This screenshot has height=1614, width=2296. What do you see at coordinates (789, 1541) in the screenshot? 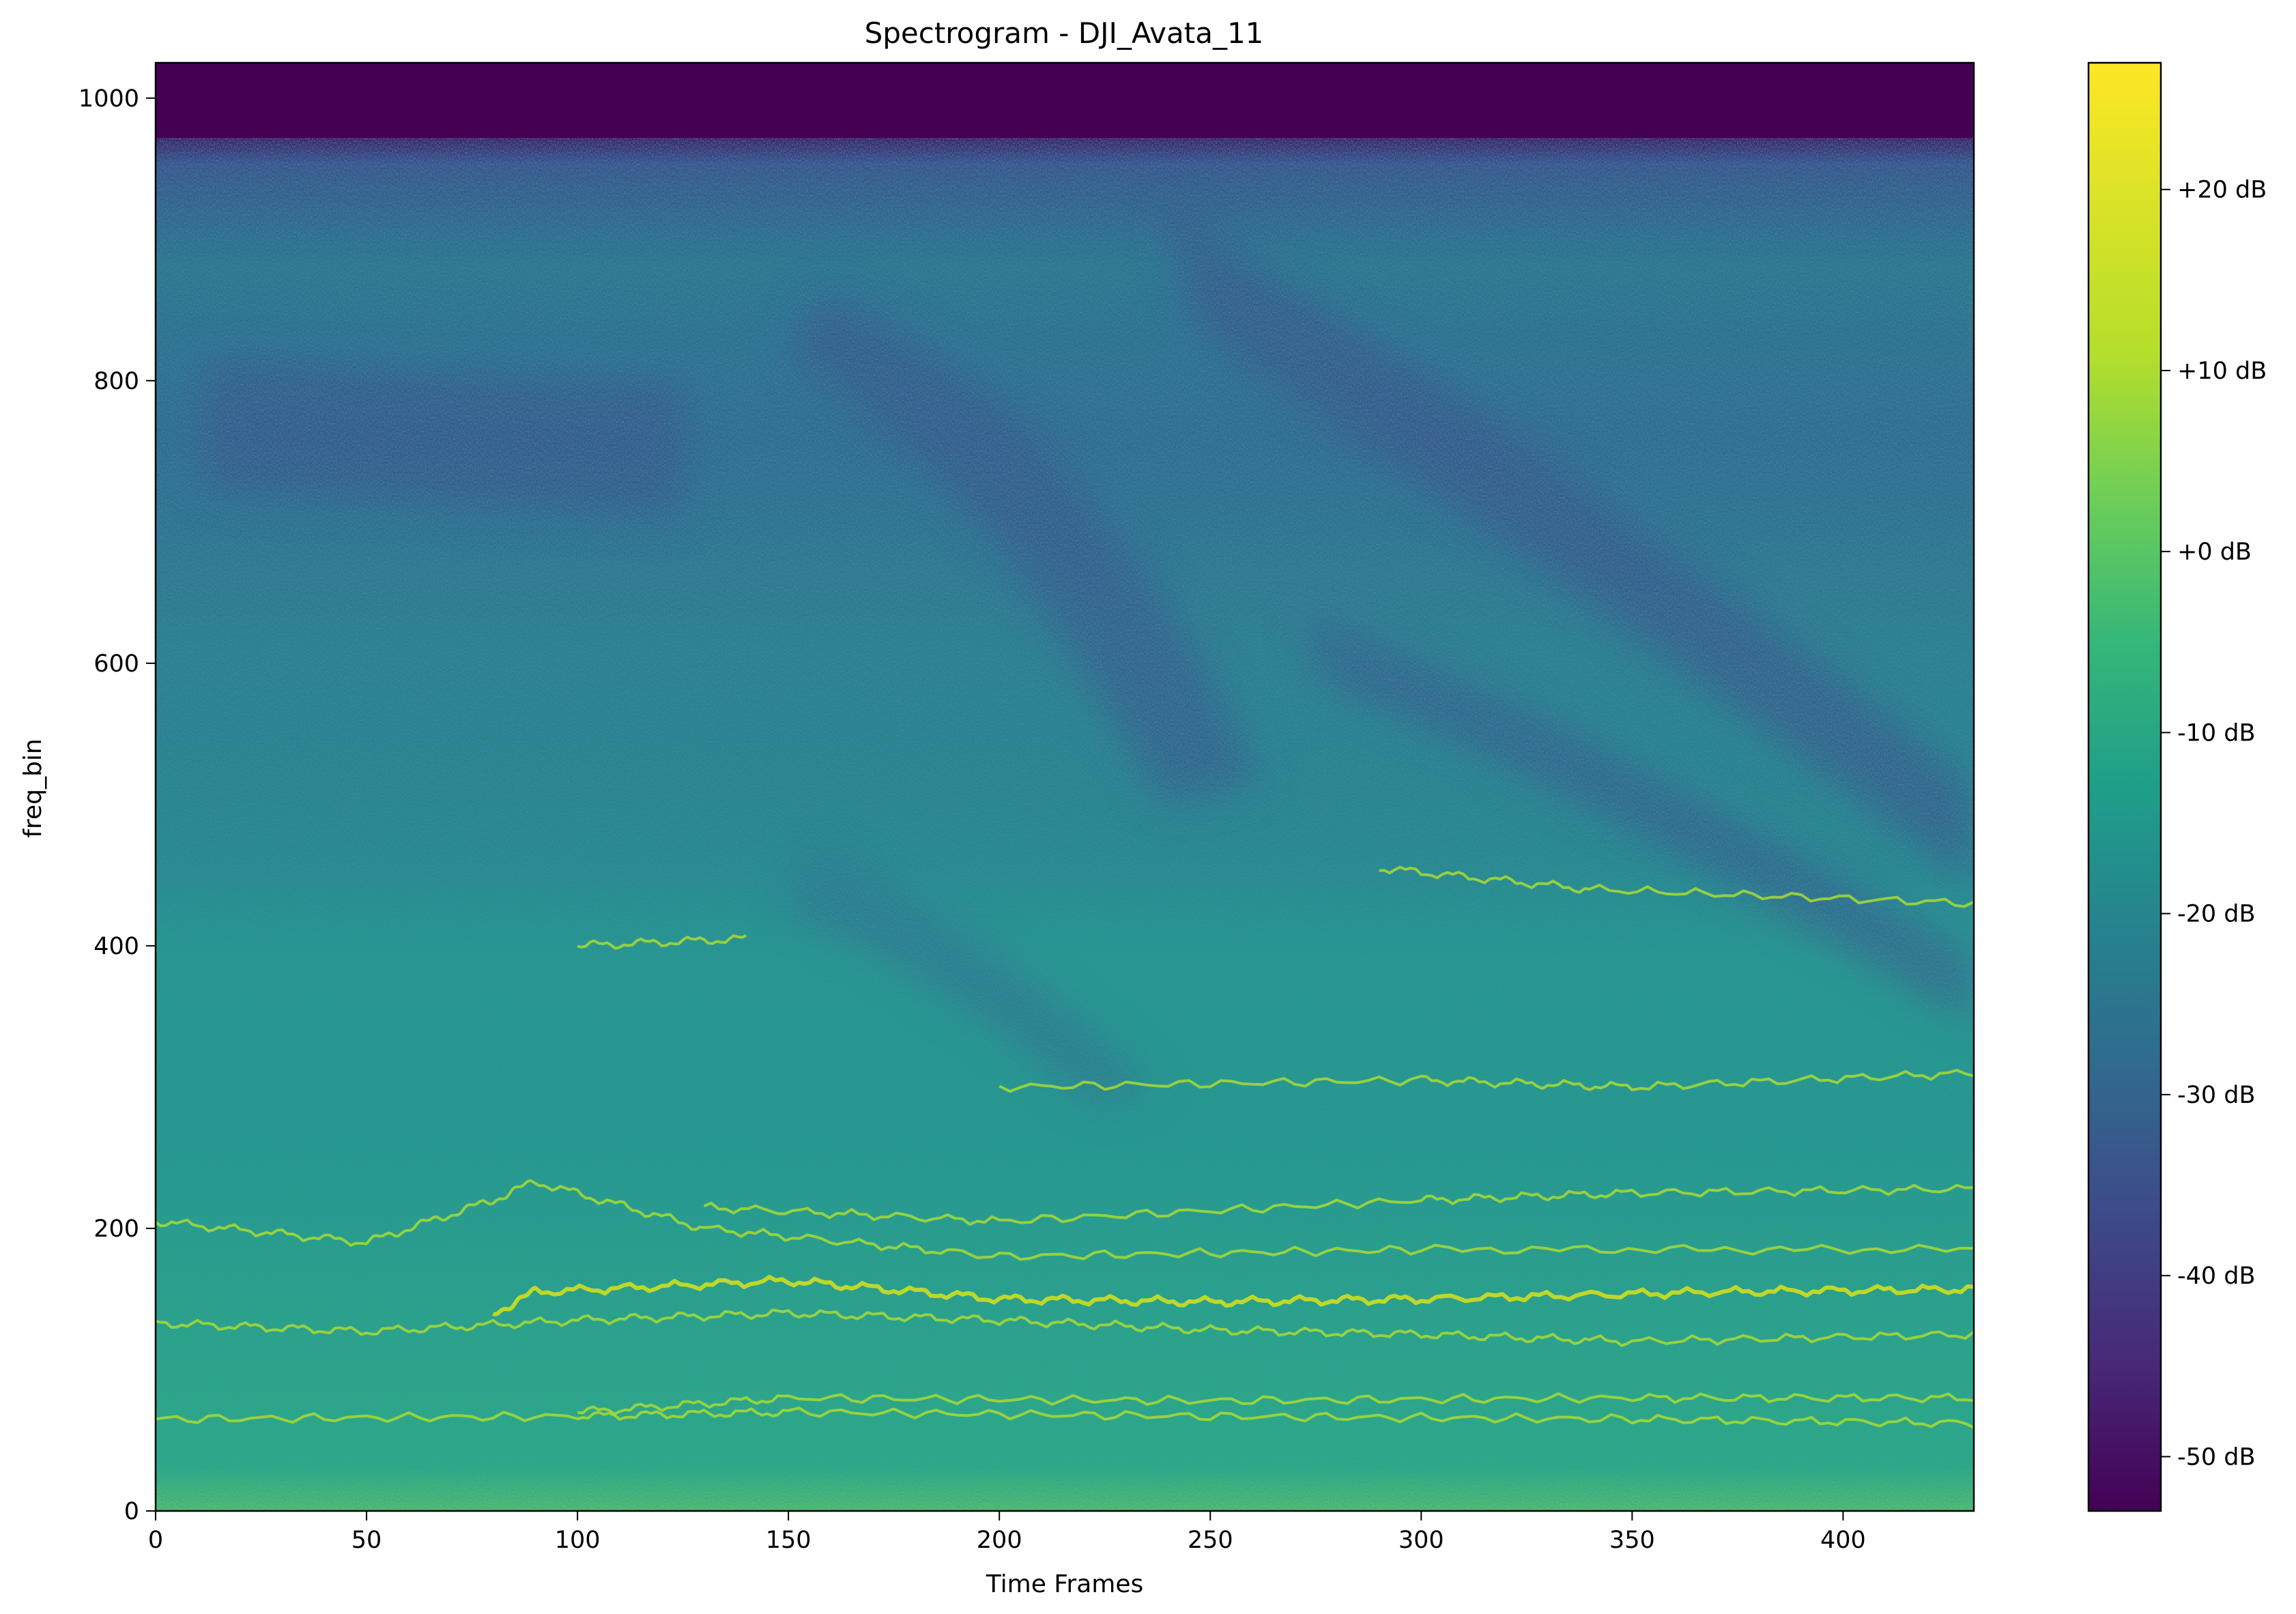
I see `x-tick-label: 150` at bounding box center [789, 1541].